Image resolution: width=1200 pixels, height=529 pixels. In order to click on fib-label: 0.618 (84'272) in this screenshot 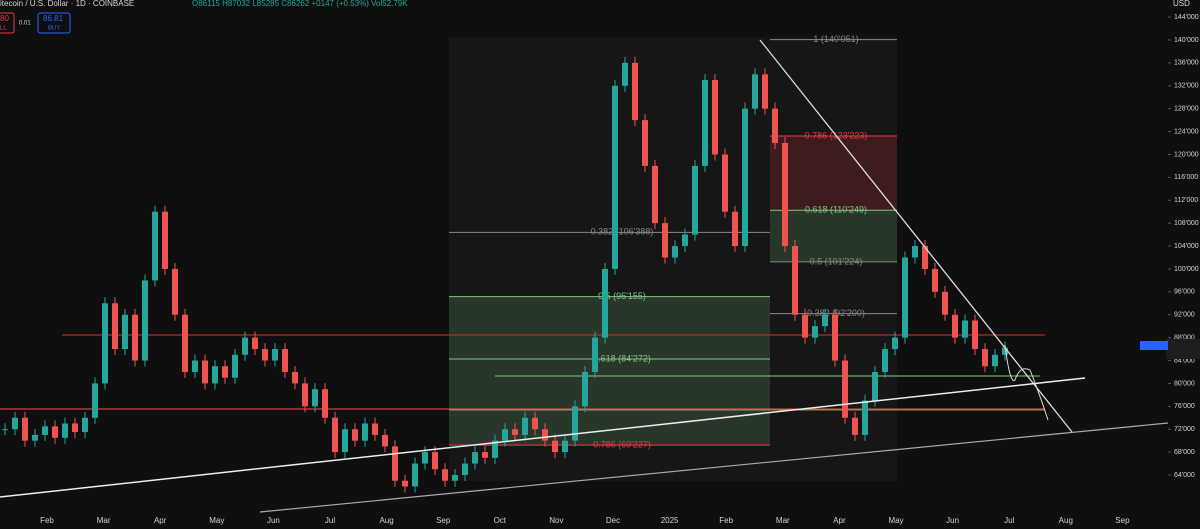, I will do `click(622, 358)`.